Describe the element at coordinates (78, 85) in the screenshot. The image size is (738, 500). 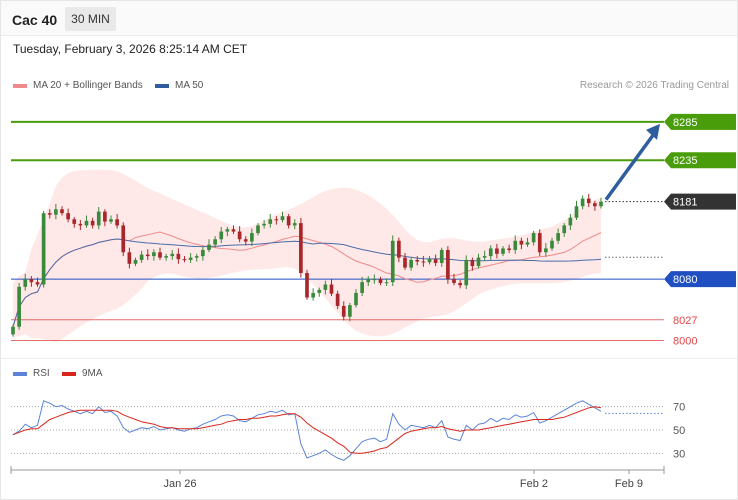
I see `legend-bollinger: MA 20 + Bollinger Bands` at that location.